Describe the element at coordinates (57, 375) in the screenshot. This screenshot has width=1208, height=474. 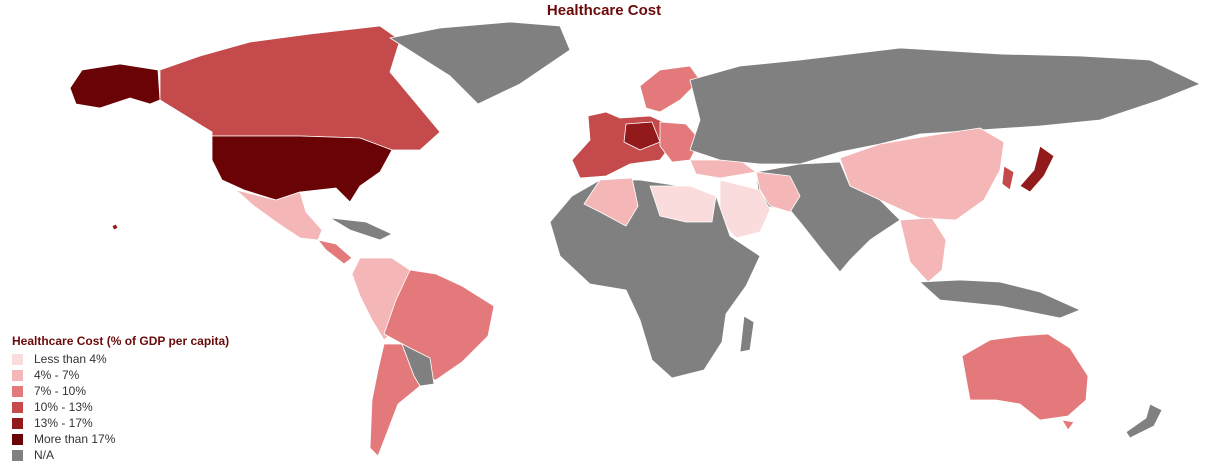
I see `legend-label: 4% - 7%` at that location.